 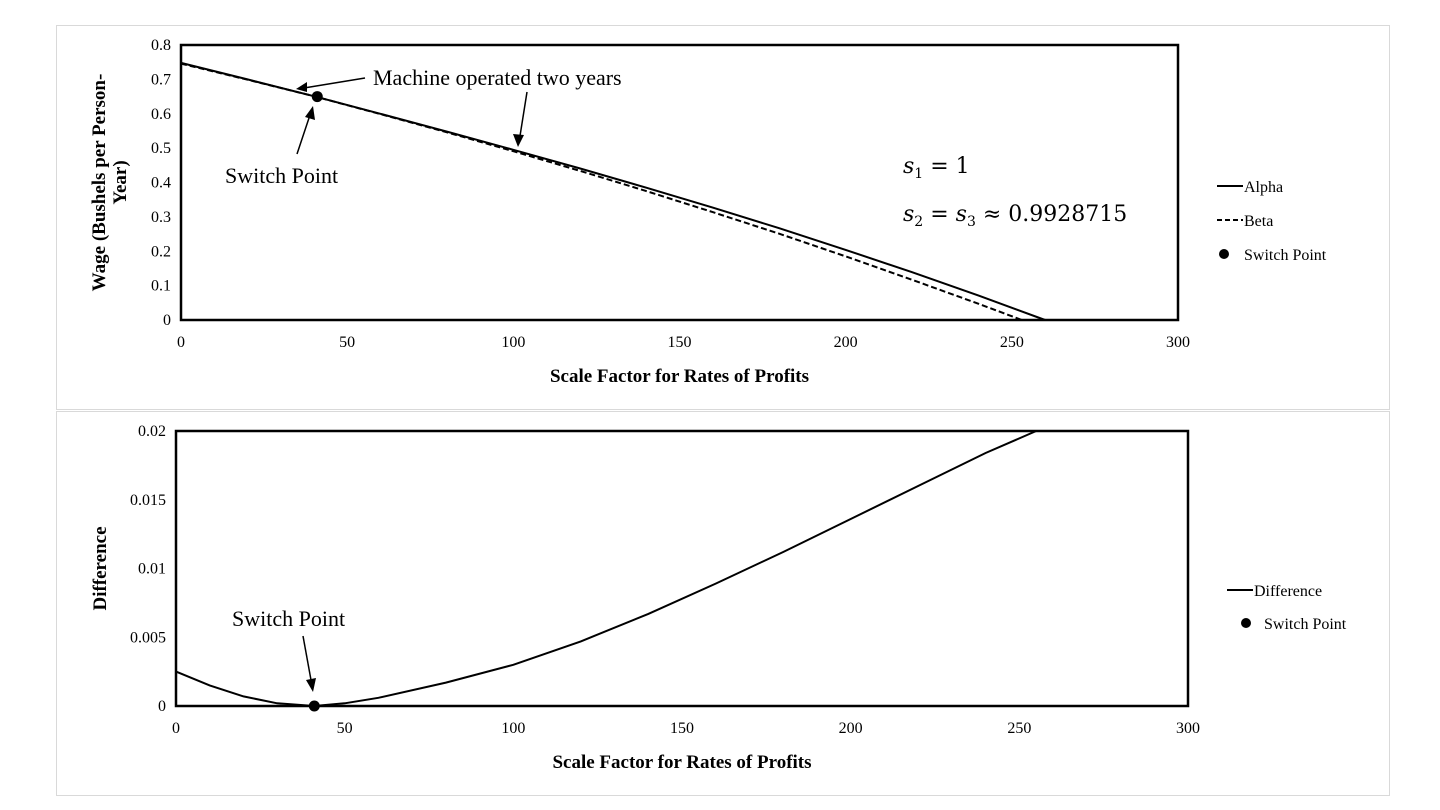 I want to click on legend-beta-label: Beta, so click(x=1258, y=221).